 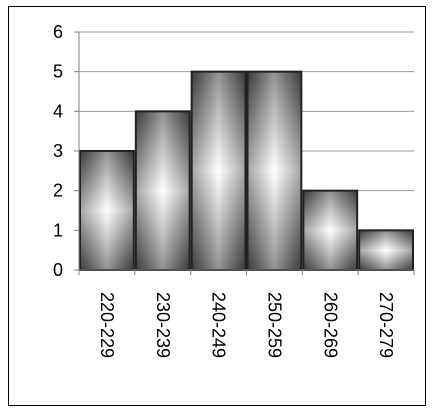 What do you see at coordinates (274, 325) in the screenshot?
I see `x-tick-label: 250-259` at bounding box center [274, 325].